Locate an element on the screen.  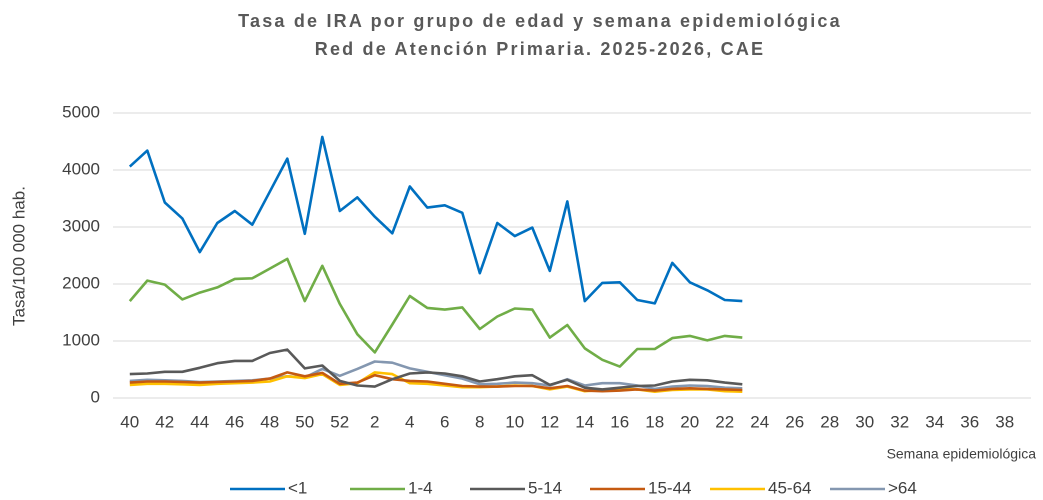
legend-label: >64 is located at coordinates (902, 487).